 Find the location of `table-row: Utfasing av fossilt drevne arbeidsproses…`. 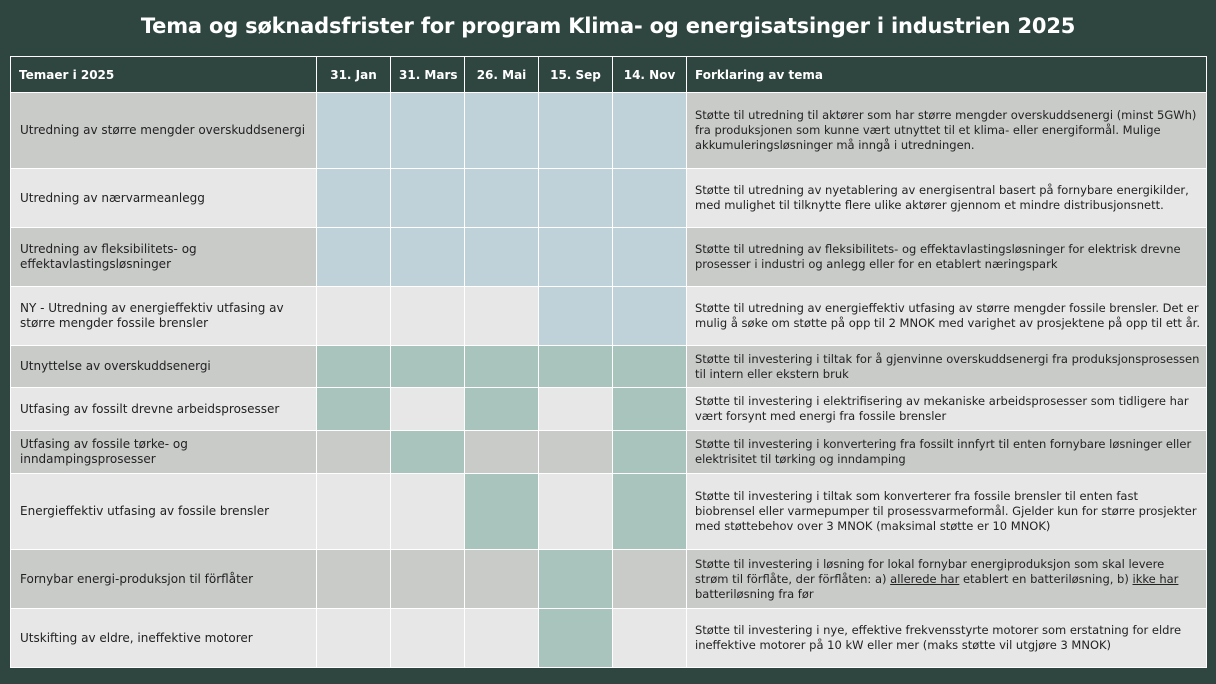

table-row: Utfasing av fossilt drevne arbeidsproses… is located at coordinates (608, 409).